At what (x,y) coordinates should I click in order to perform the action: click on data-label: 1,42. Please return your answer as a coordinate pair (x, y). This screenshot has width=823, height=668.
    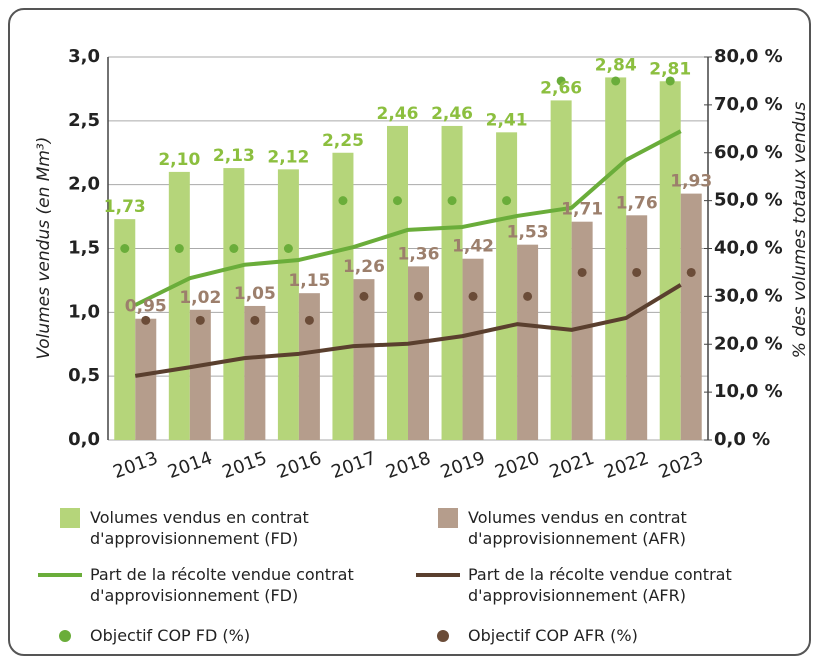
    Looking at the image, I should click on (473, 247).